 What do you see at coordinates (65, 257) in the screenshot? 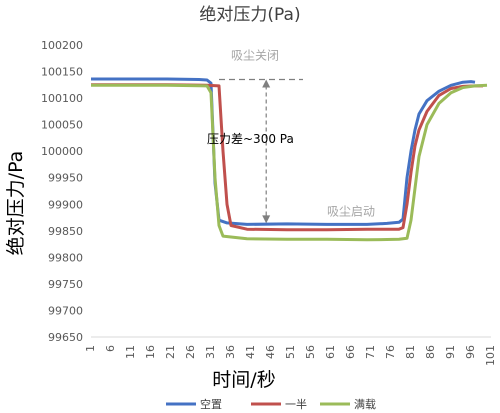
I see `y-tick-label: 99800` at bounding box center [65, 257].